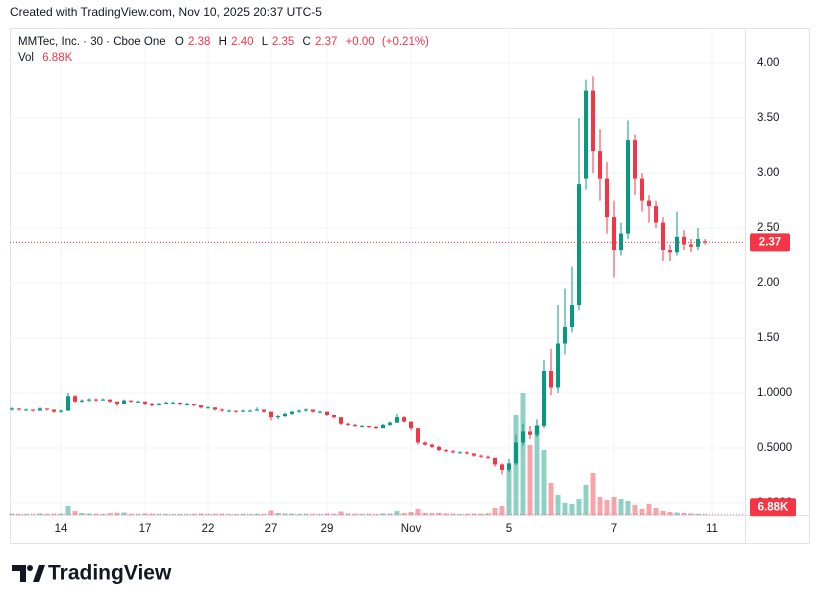  I want to click on y-tick-label: 3.50, so click(768, 118).